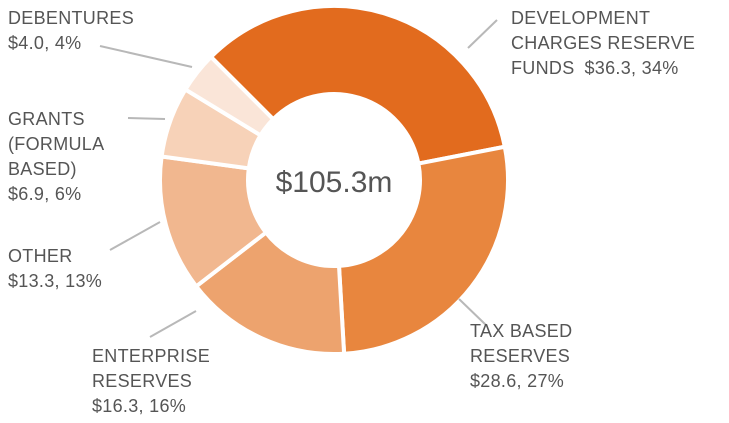 This screenshot has width=729, height=423. What do you see at coordinates (521, 343) in the screenshot?
I see `category-label: TAX BASED RESERVES` at bounding box center [521, 343].